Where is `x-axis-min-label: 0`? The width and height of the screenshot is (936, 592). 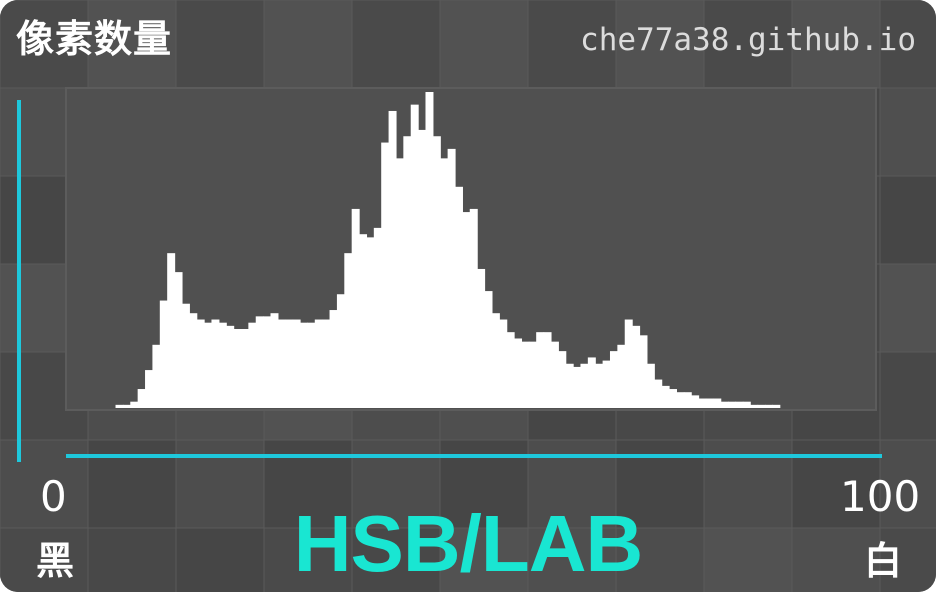
x-axis-min-label: 0 is located at coordinates (53, 496).